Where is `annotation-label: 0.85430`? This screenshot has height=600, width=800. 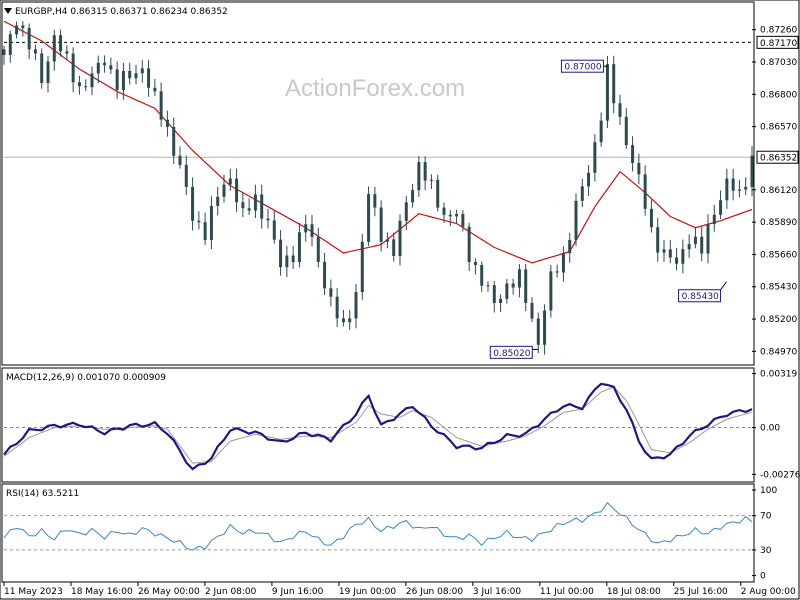
annotation-label: 0.85430 is located at coordinates (700, 297).